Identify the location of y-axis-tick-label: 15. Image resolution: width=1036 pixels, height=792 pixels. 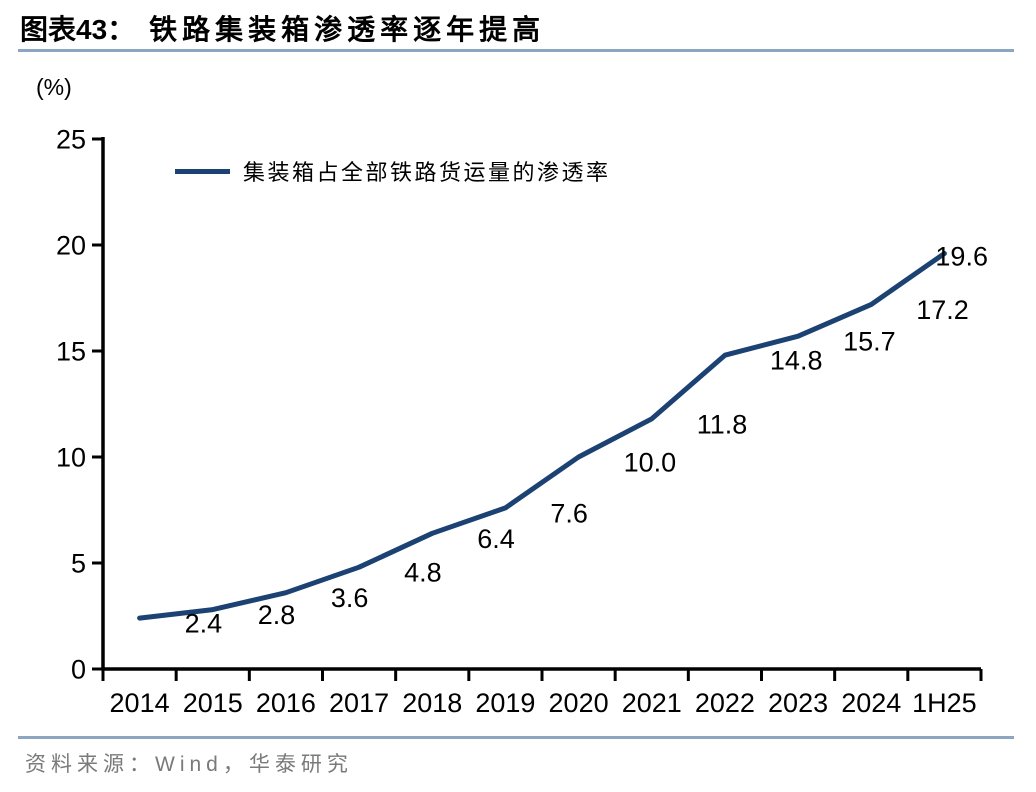
(71, 352).